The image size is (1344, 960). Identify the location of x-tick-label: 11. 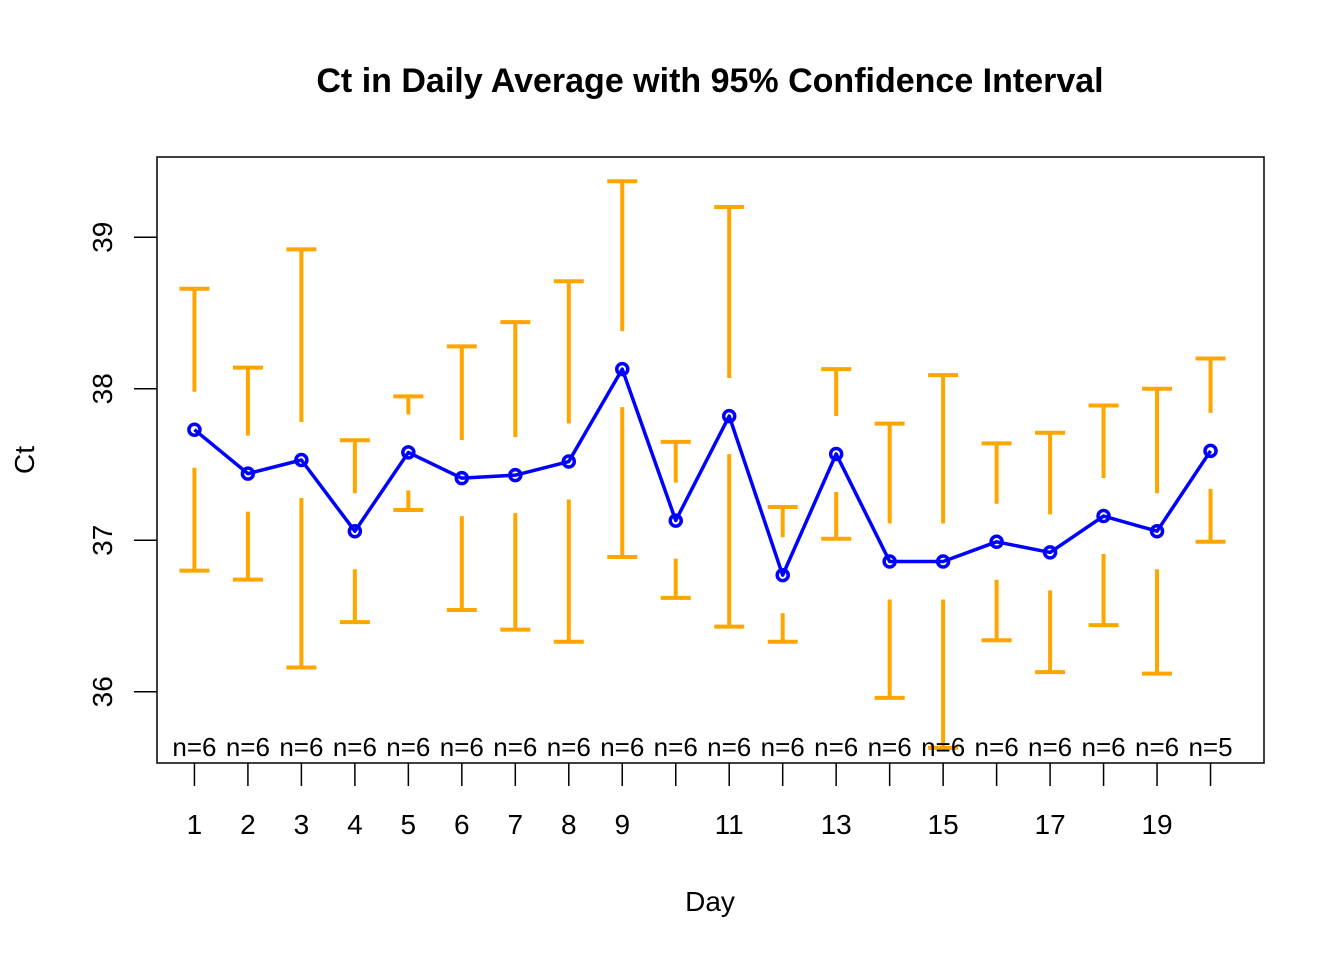
(729, 824).